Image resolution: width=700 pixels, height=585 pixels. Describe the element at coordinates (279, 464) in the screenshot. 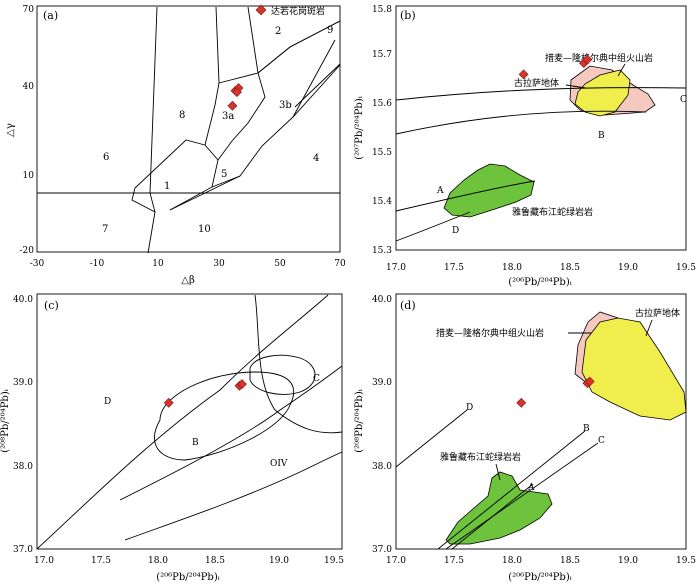

I see `region-OIV: OIV` at that location.